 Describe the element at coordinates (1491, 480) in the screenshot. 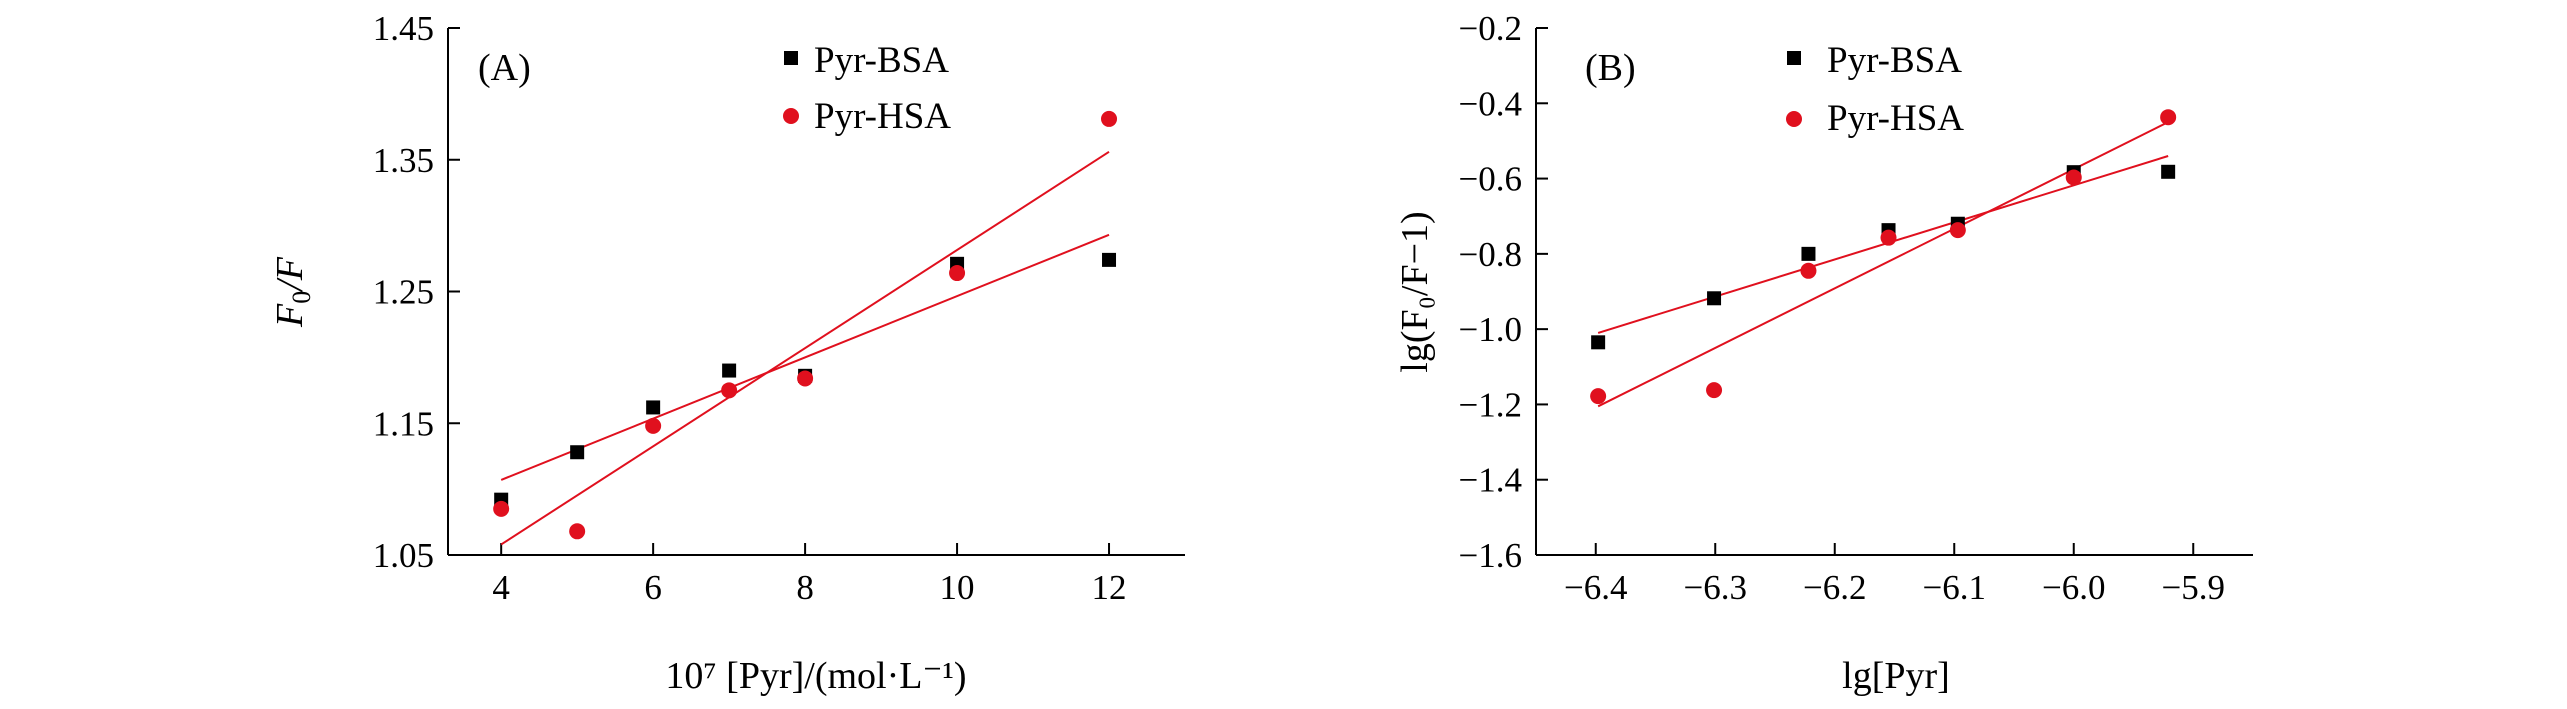

I see `y-tick-label: −1.4` at that location.